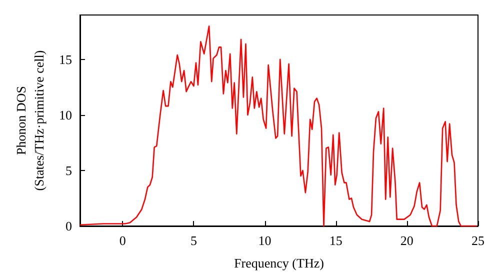 The image size is (500, 280). I want to click on y-axis-title: Phonon DOS (States/THz·primitive cell), so click(30, 120).